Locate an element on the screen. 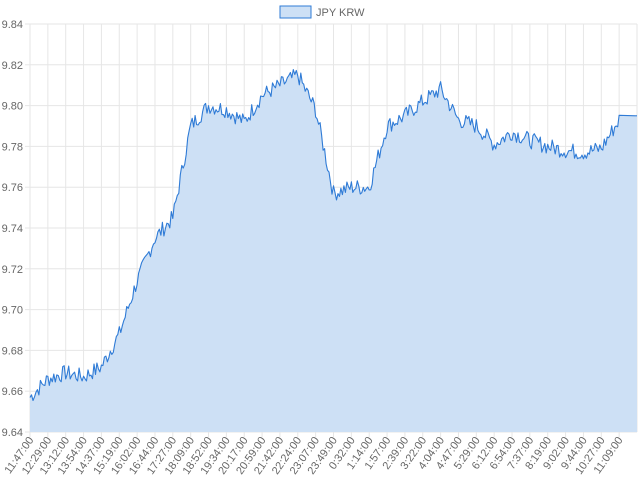 Image resolution: width=640 pixels, height=480 pixels. y-tick-label: 9.68 is located at coordinates (12, 351).